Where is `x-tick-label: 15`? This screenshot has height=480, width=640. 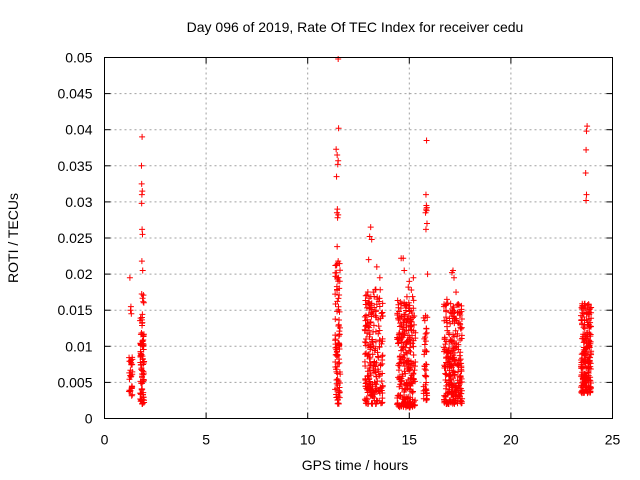
x-tick-label: 15 is located at coordinates (410, 440).